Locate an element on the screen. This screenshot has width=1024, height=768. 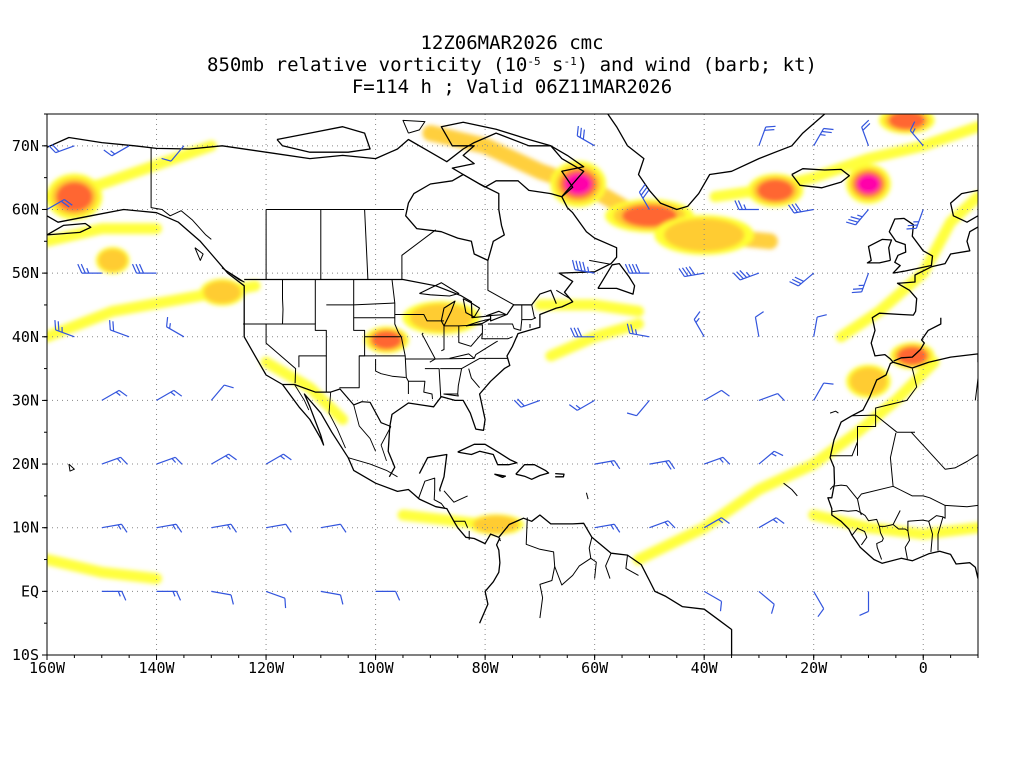
central-america-border is located at coordinates (461, 524).